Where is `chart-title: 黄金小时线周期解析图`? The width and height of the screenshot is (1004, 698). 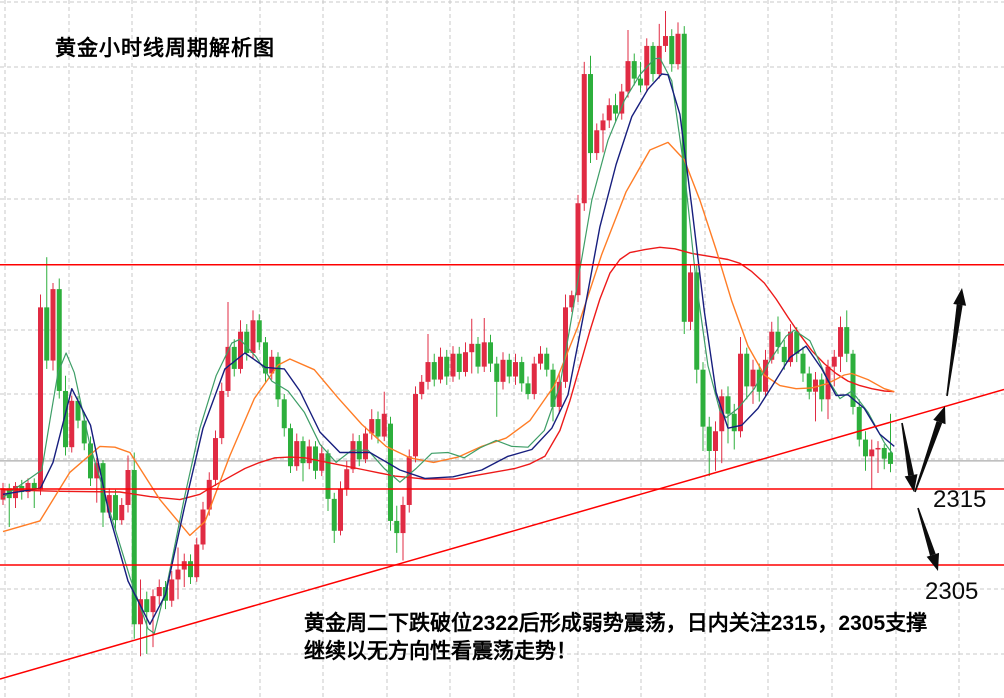
chart-title: 黄金小时线周期解析图 is located at coordinates (165, 48).